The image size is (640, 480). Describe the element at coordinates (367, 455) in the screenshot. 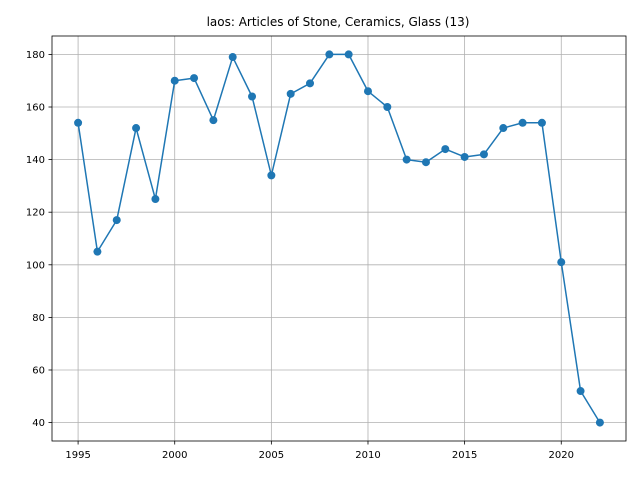

I see `x-tick-label: 2010` at that location.